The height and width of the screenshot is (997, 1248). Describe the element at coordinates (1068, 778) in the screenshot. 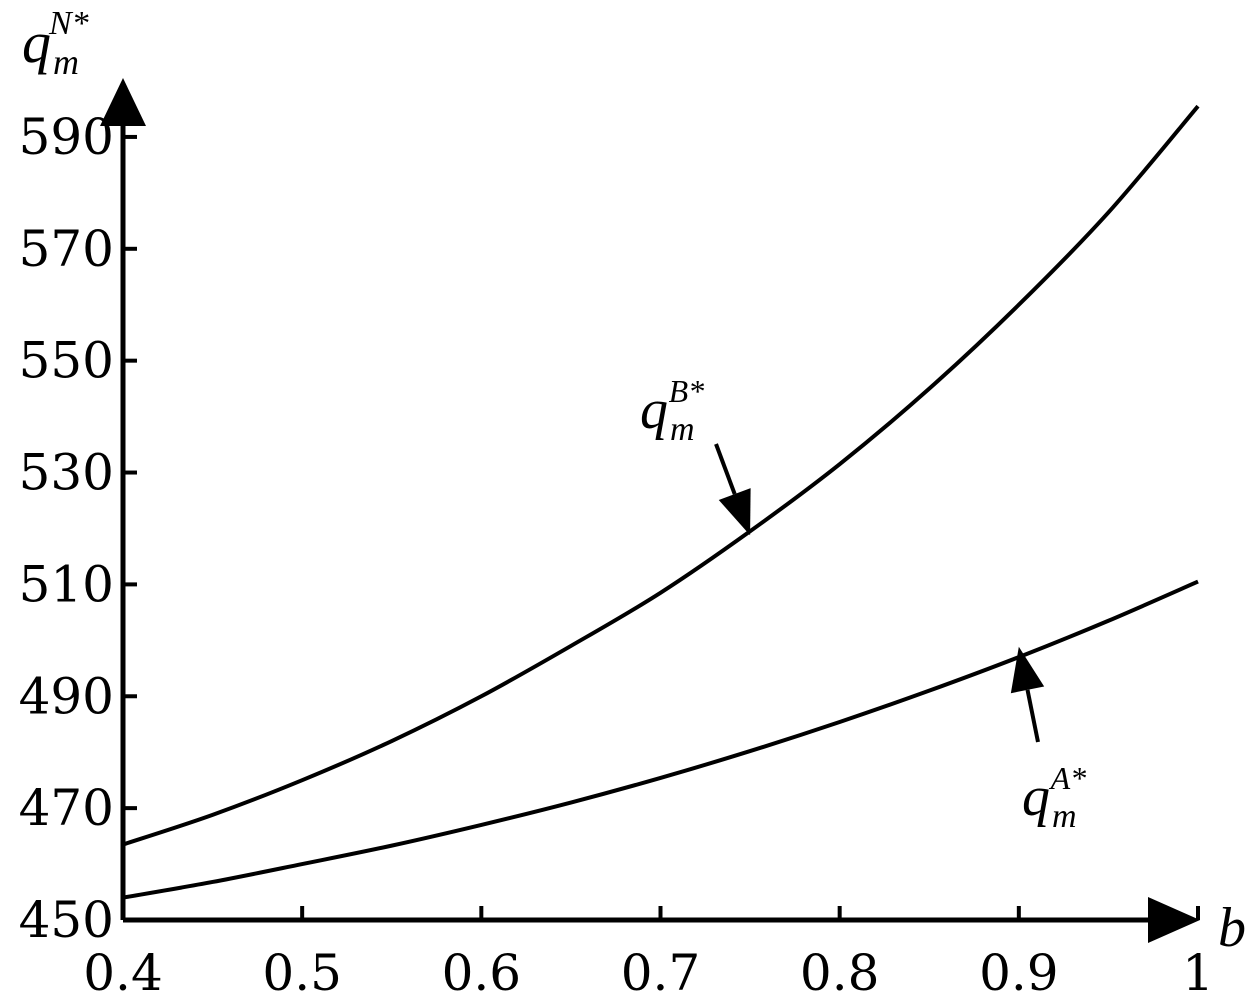

I see `series-label-a-sup: A*` at that location.